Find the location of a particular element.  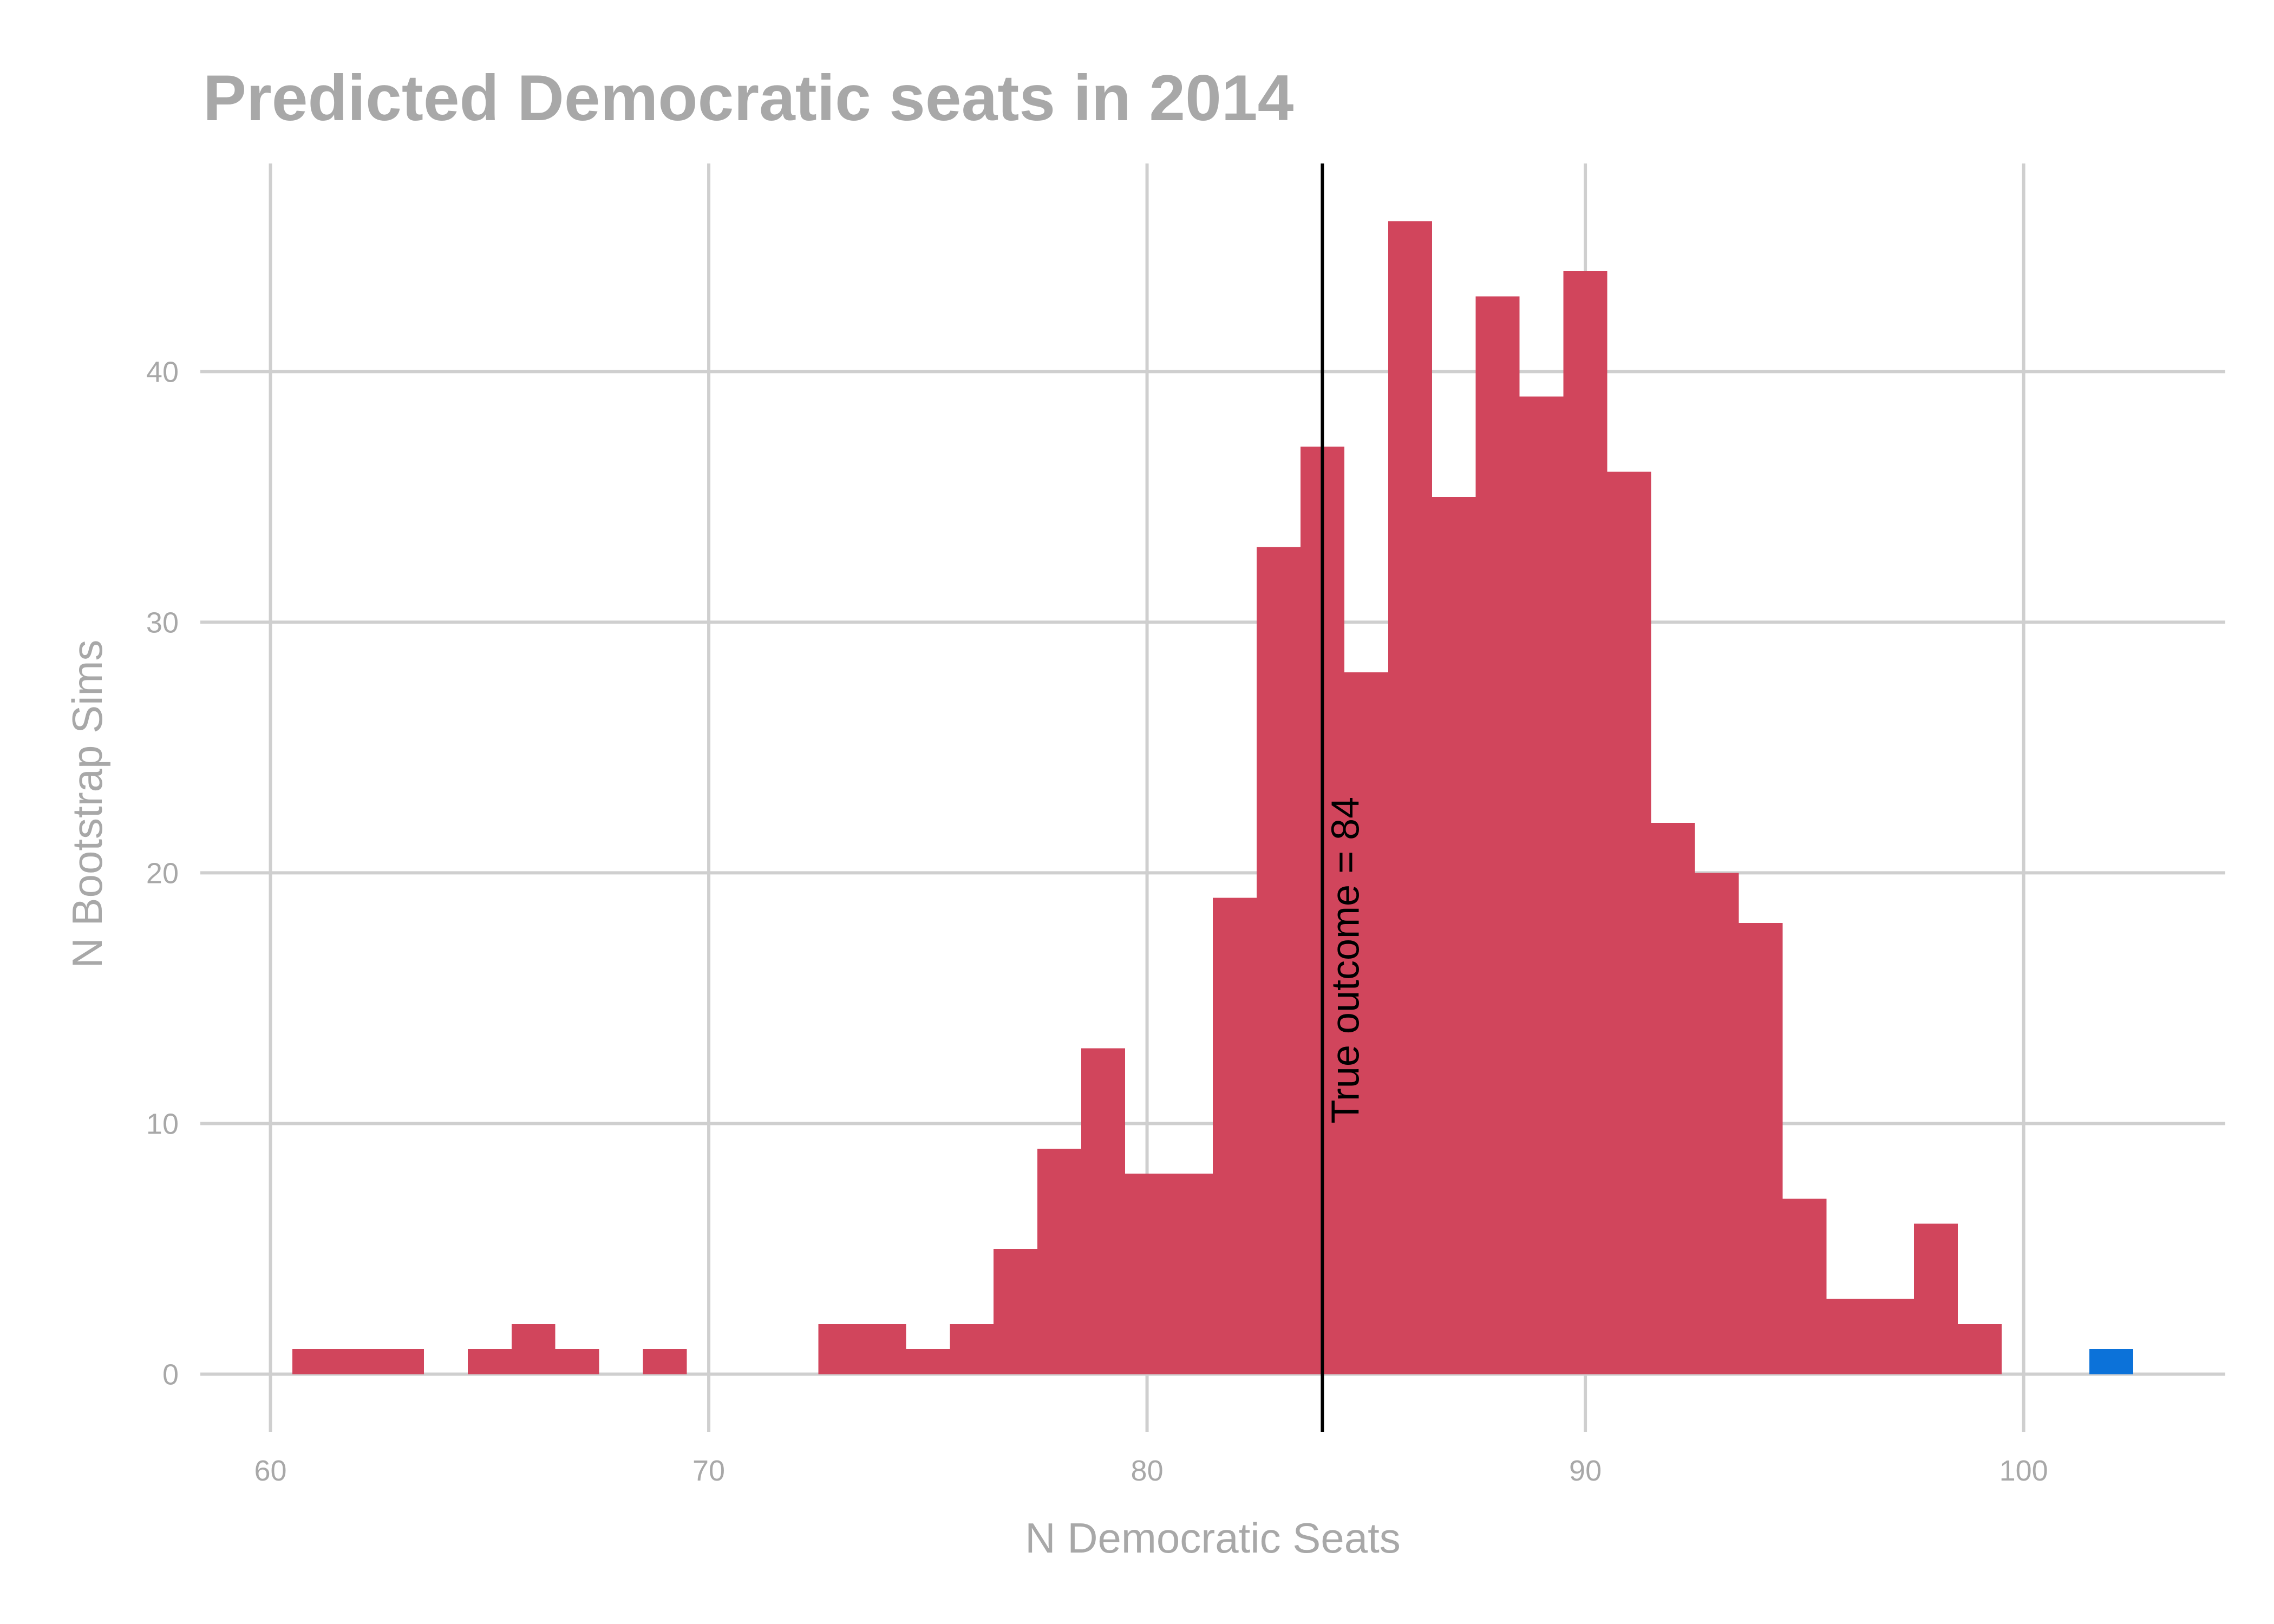

y-tick-label-30: 30 is located at coordinates (163, 622).